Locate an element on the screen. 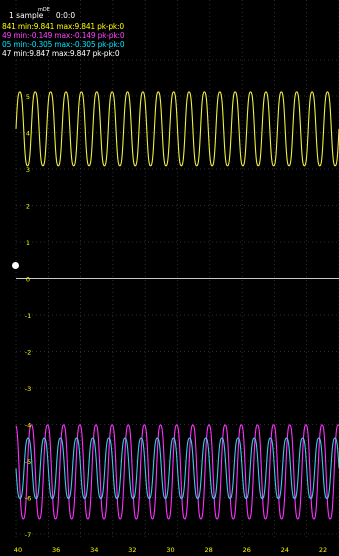 This screenshot has height=556, width=339. acquisition-mode-superscript: mDE is located at coordinates (44, 10).